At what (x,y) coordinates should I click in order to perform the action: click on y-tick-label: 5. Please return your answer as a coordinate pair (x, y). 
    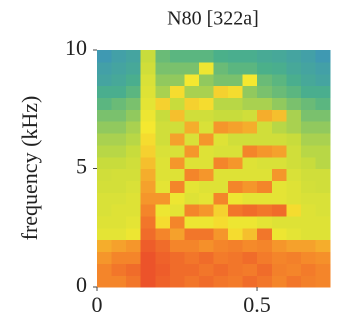
    Looking at the image, I should click on (81, 166).